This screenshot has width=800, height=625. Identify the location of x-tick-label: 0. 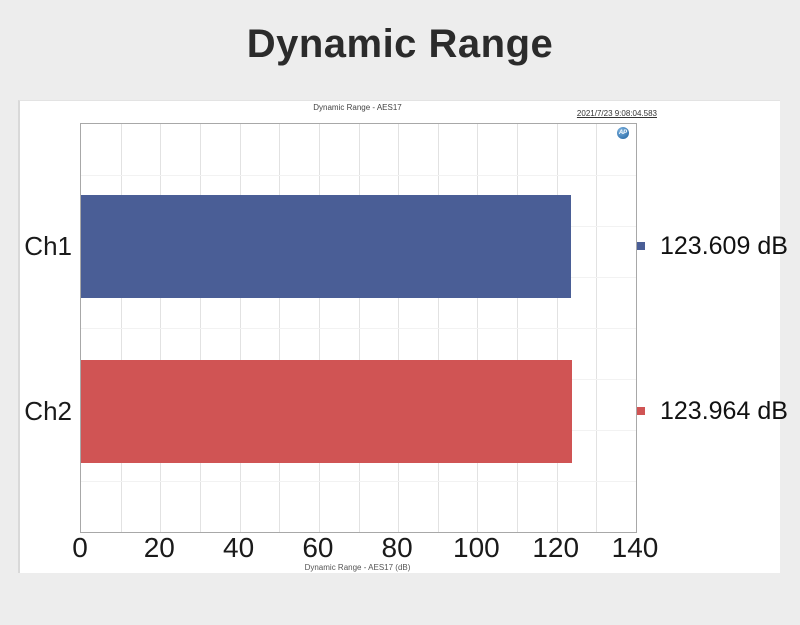
(80, 547).